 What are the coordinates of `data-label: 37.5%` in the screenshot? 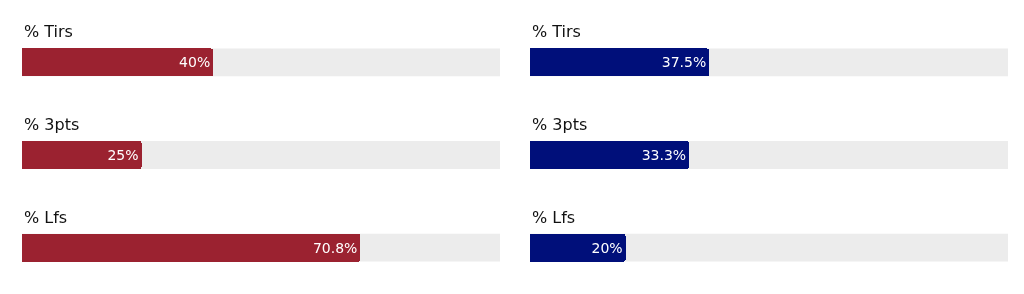 It's located at (684, 62).